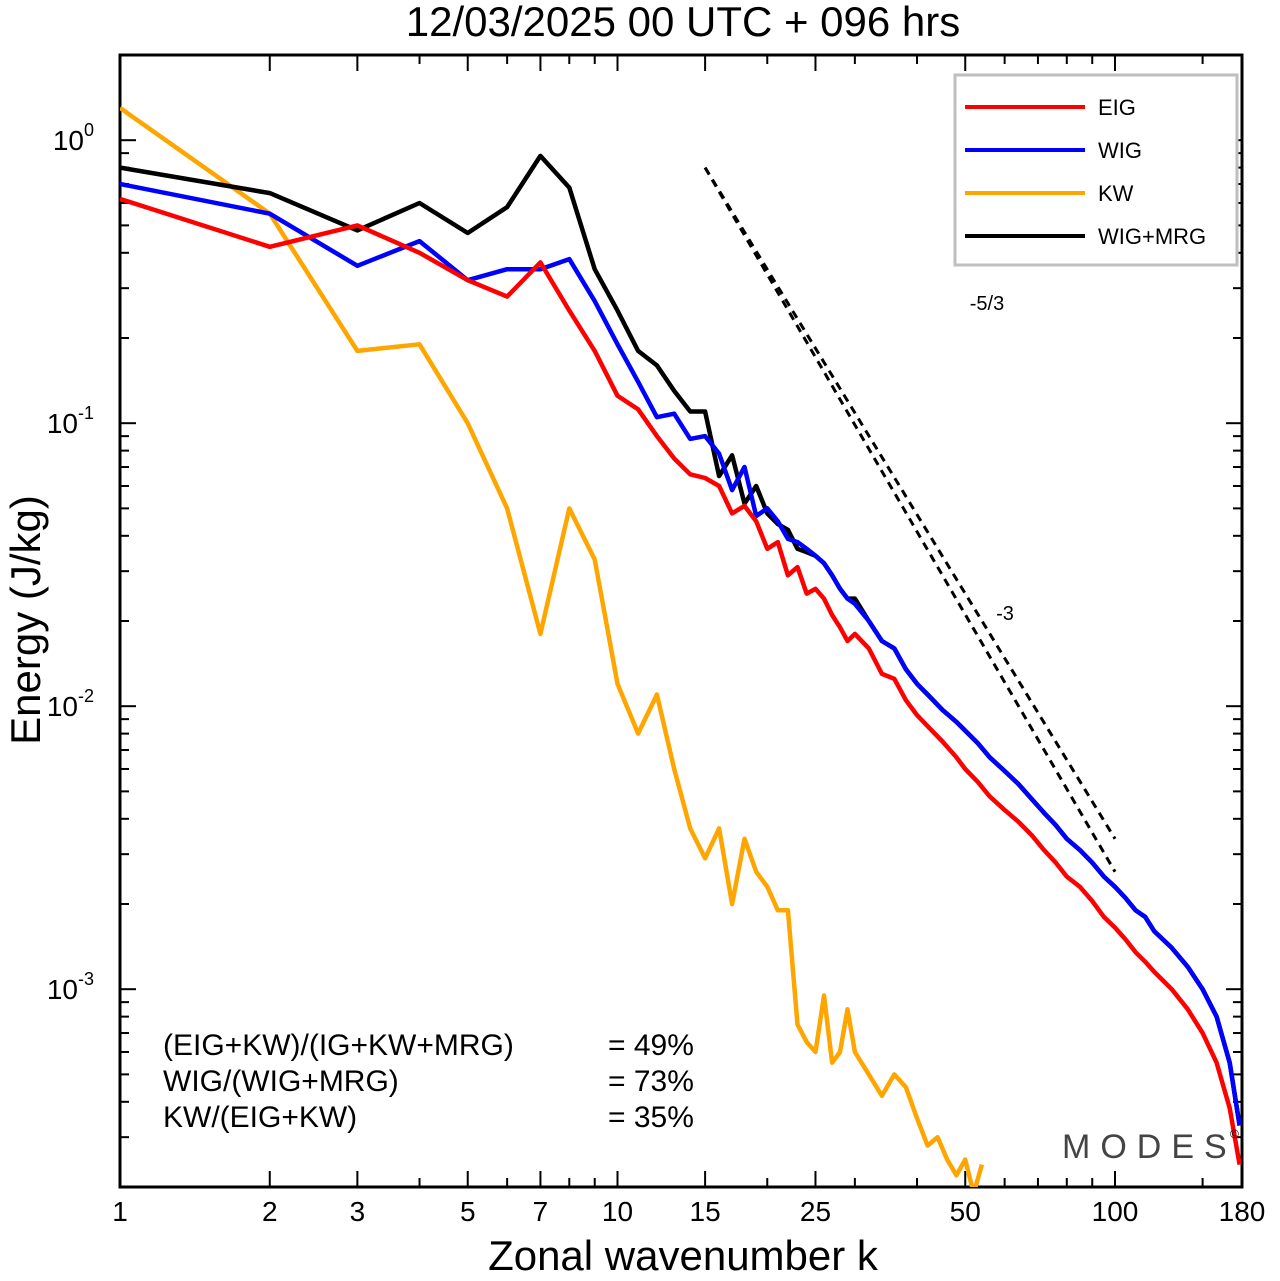 Image resolution: width=1280 pixels, height=1281 pixels. What do you see at coordinates (120, 1211) in the screenshot?
I see `x-tick-label: 1` at bounding box center [120, 1211].